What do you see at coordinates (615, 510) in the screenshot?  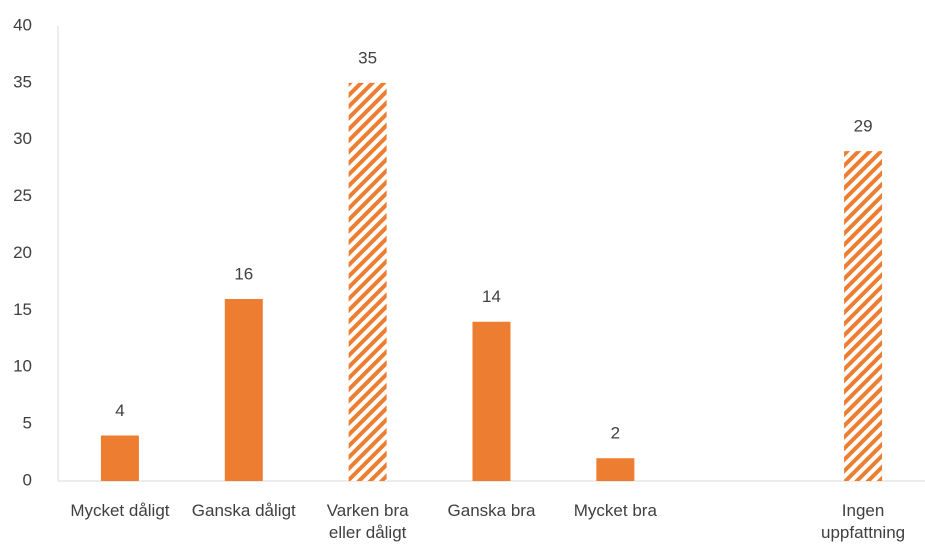 I see `x-tick-label: Mycket bra` at bounding box center [615, 510].